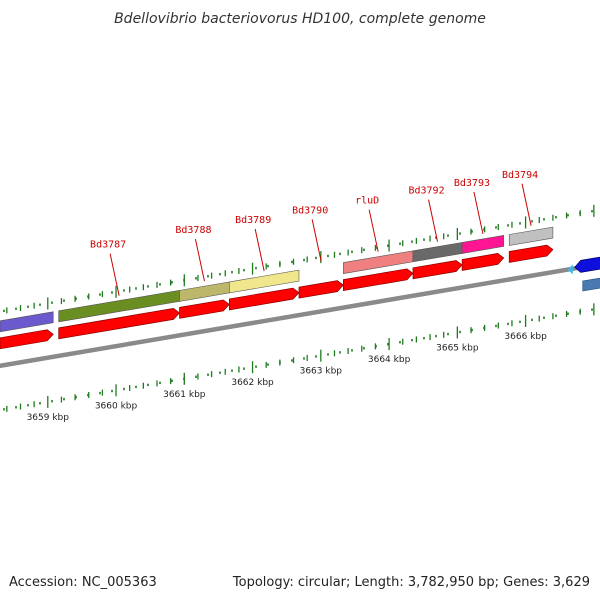  I want to click on reverse-marker, so click(570, 269).